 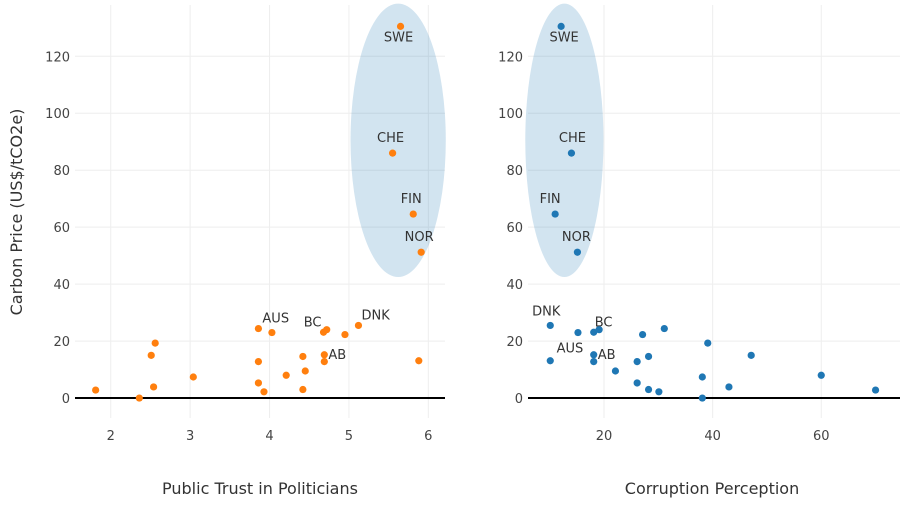 I want to click on x-tick-label: 3, so click(x=190, y=436).